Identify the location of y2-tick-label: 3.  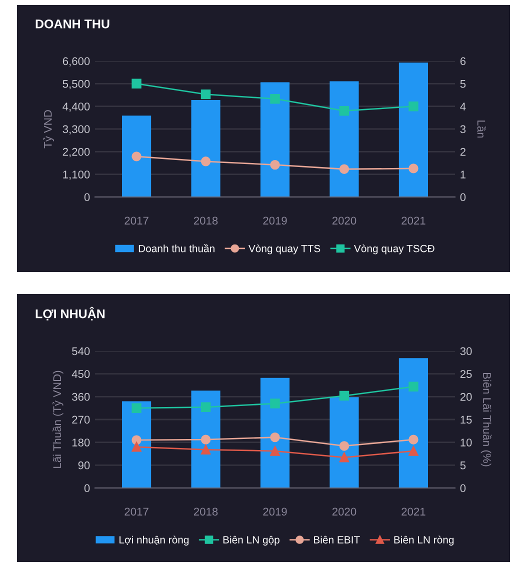
(463, 129).